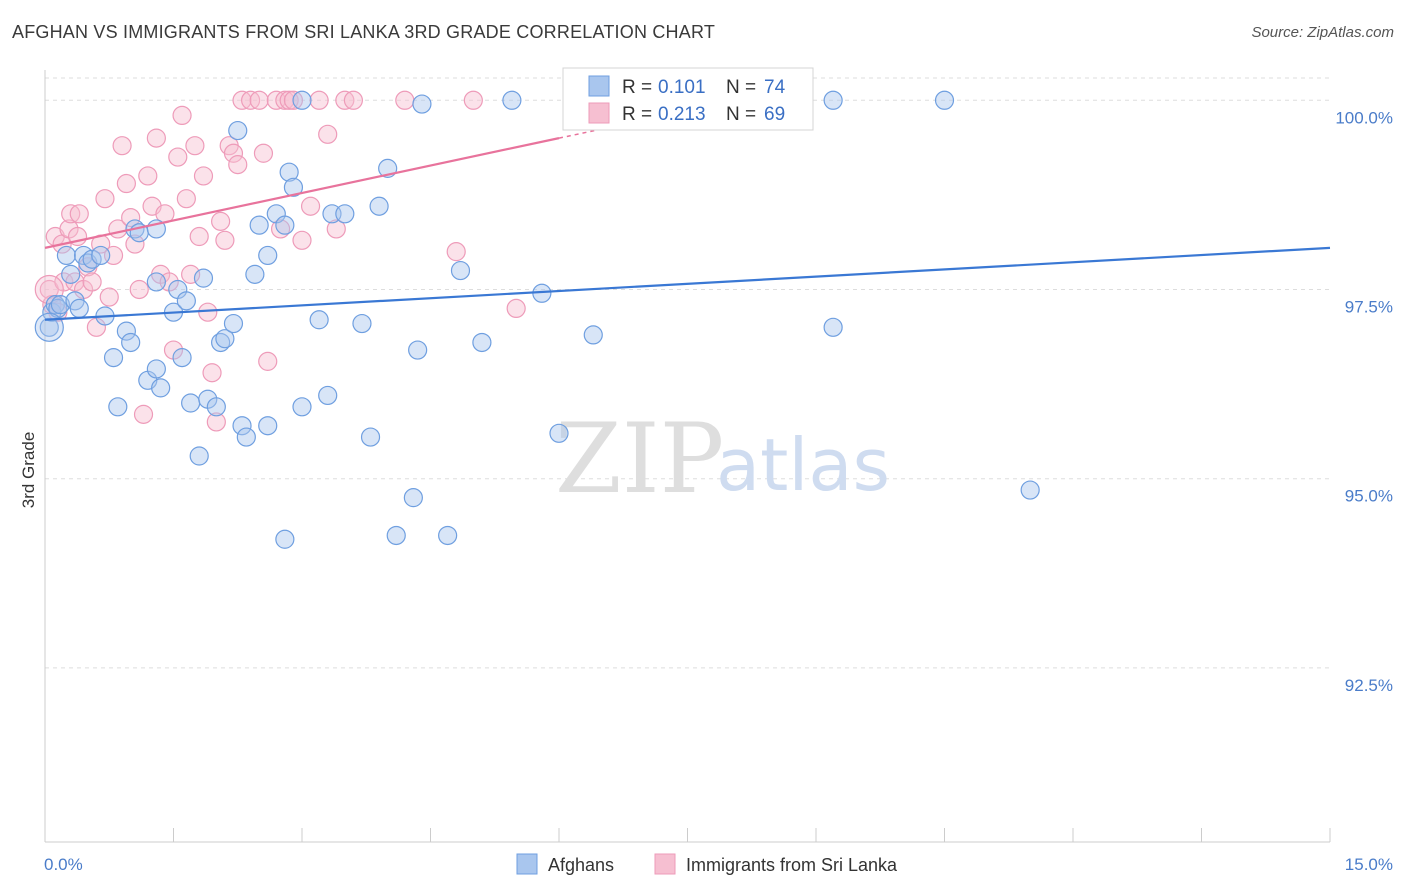 The image size is (1406, 892). Describe the element at coordinates (599, 86) in the screenshot. I see `legend-swatch-blue` at that location.